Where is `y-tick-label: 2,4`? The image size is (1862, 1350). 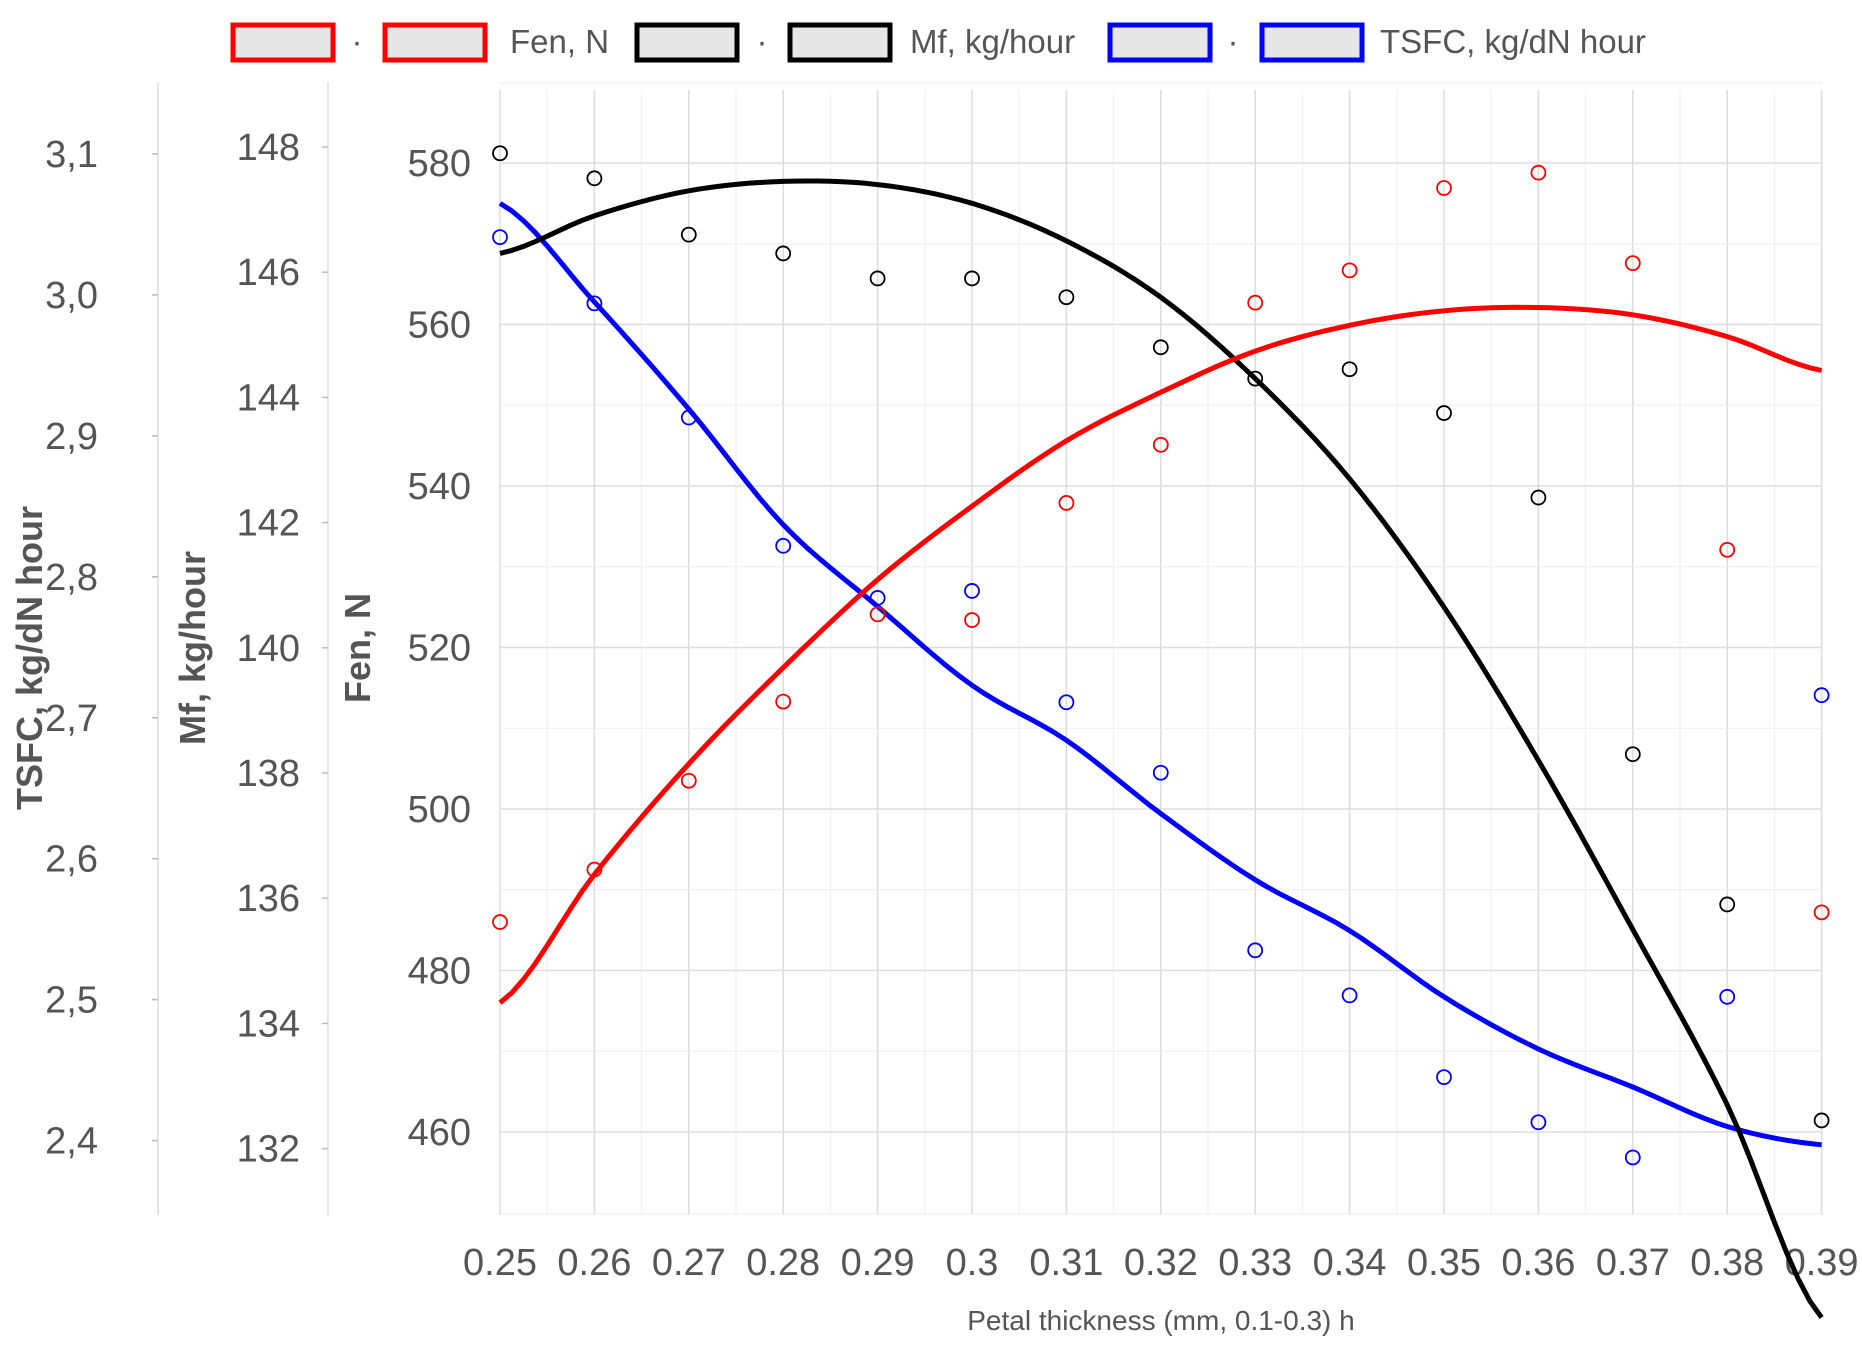
y-tick-label: 2,4 is located at coordinates (71, 1142).